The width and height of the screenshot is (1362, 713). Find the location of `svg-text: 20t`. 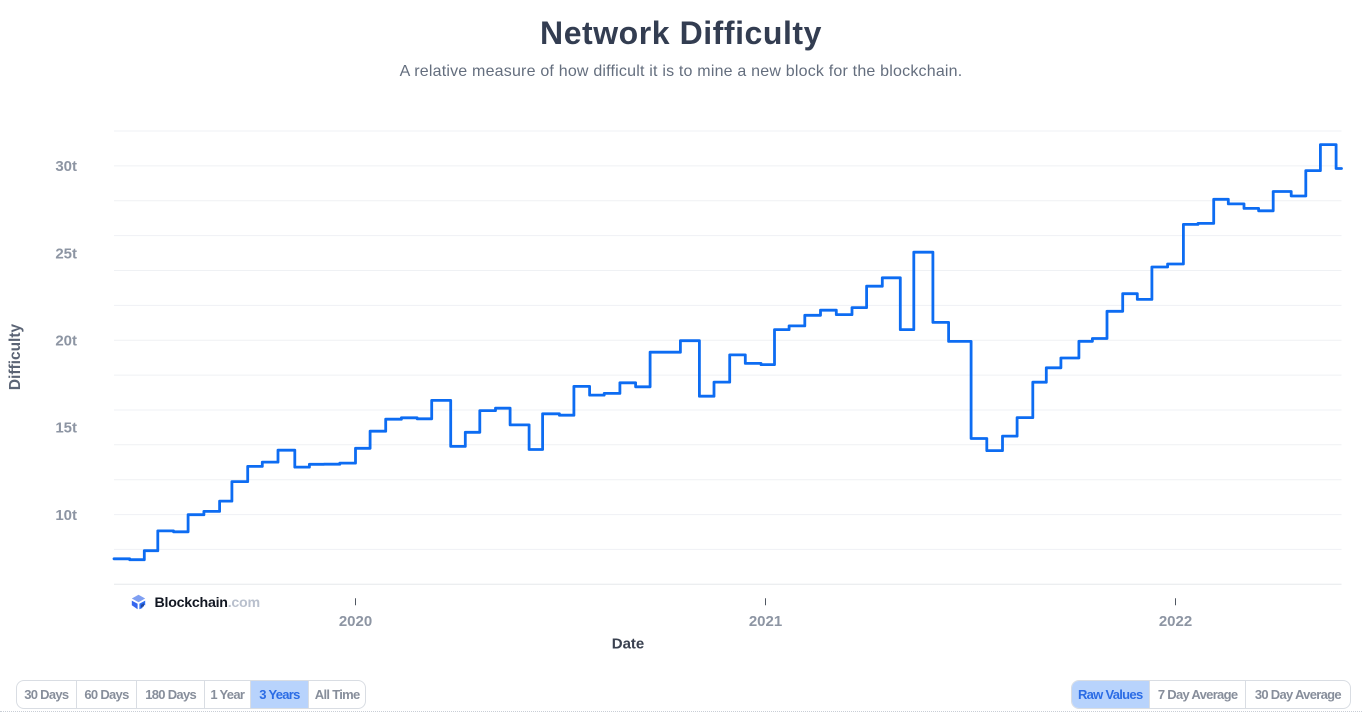

svg-text: 20t is located at coordinates (66, 341).